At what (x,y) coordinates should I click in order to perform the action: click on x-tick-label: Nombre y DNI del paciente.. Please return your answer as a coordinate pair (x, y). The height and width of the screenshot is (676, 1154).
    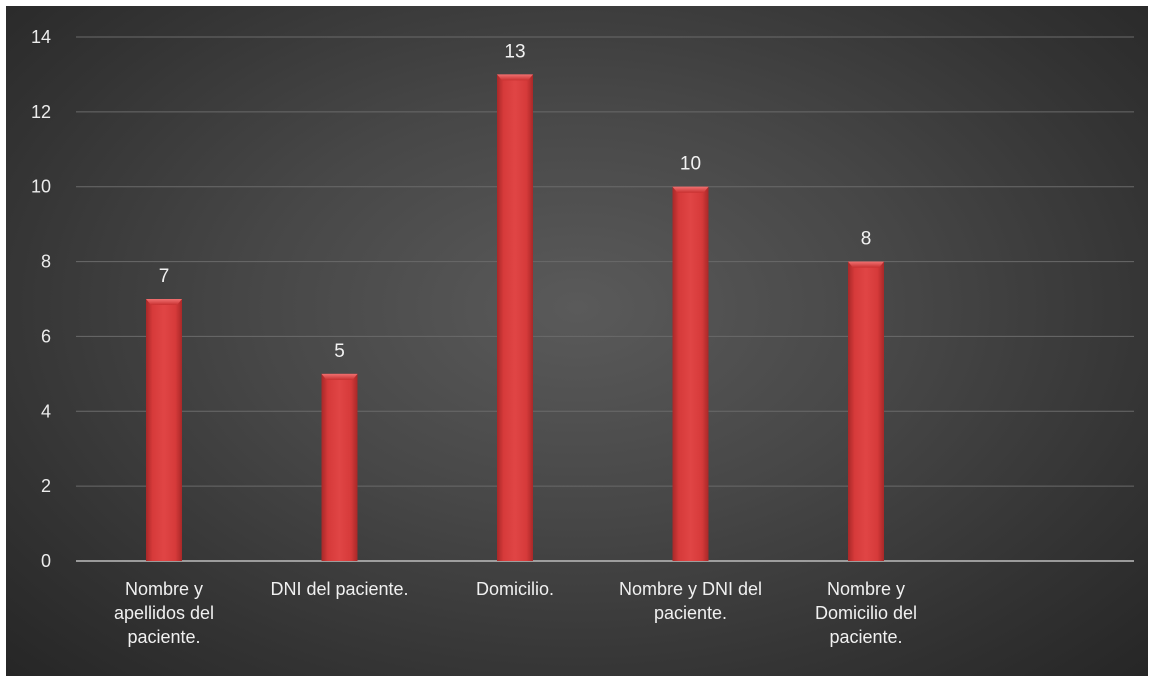
    Looking at the image, I should click on (690, 601).